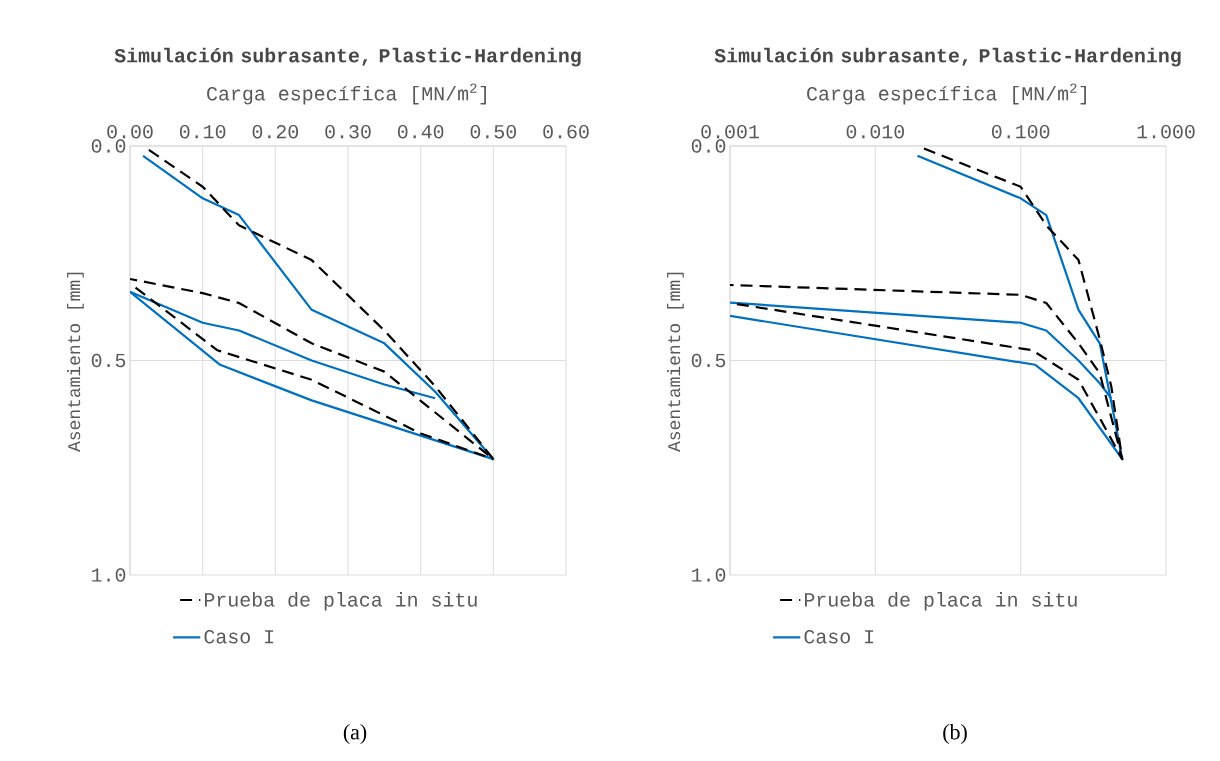 The height and width of the screenshot is (761, 1220). Describe the element at coordinates (355, 734) in the screenshot. I see `text: (a)` at that location.